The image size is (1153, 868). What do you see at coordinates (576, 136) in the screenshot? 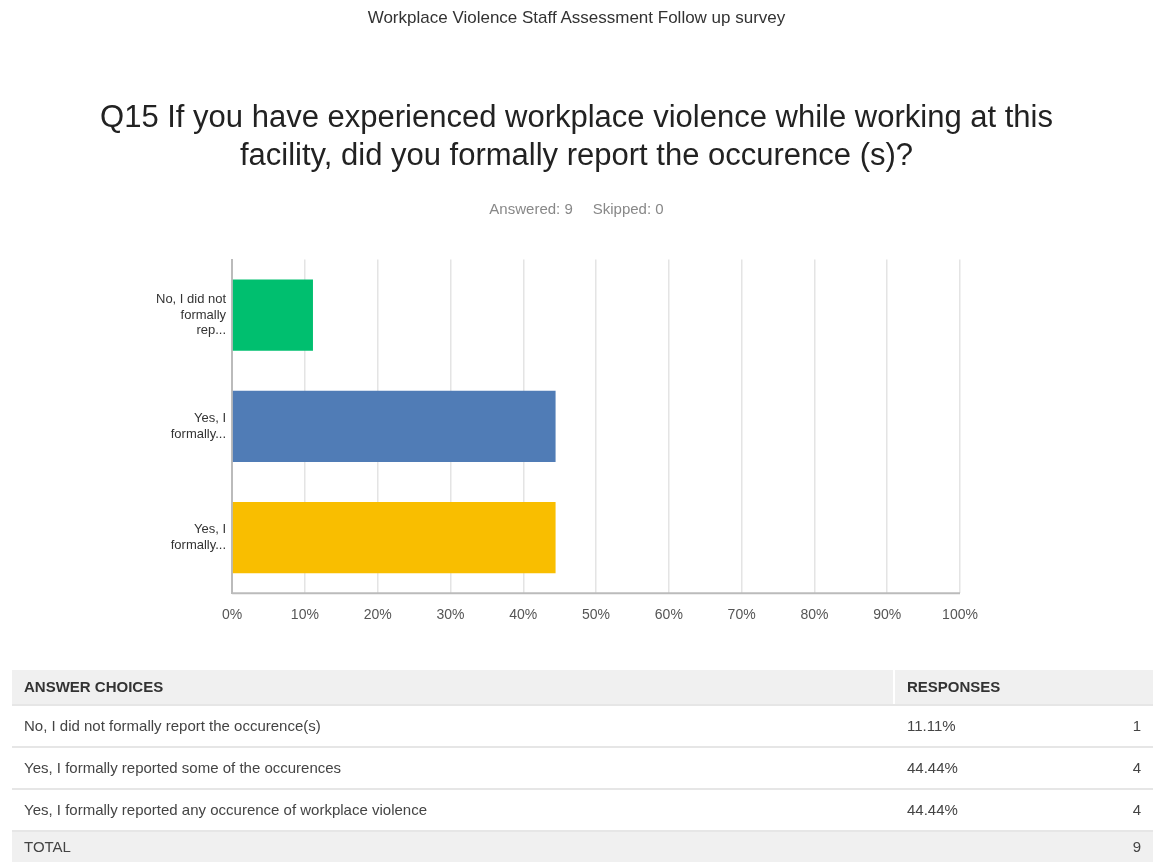
I see `chart-subtitle: Q15 If you have experienced workplace violence while working at this facility, did you formally report the occurence (s)?` at bounding box center [576, 136].